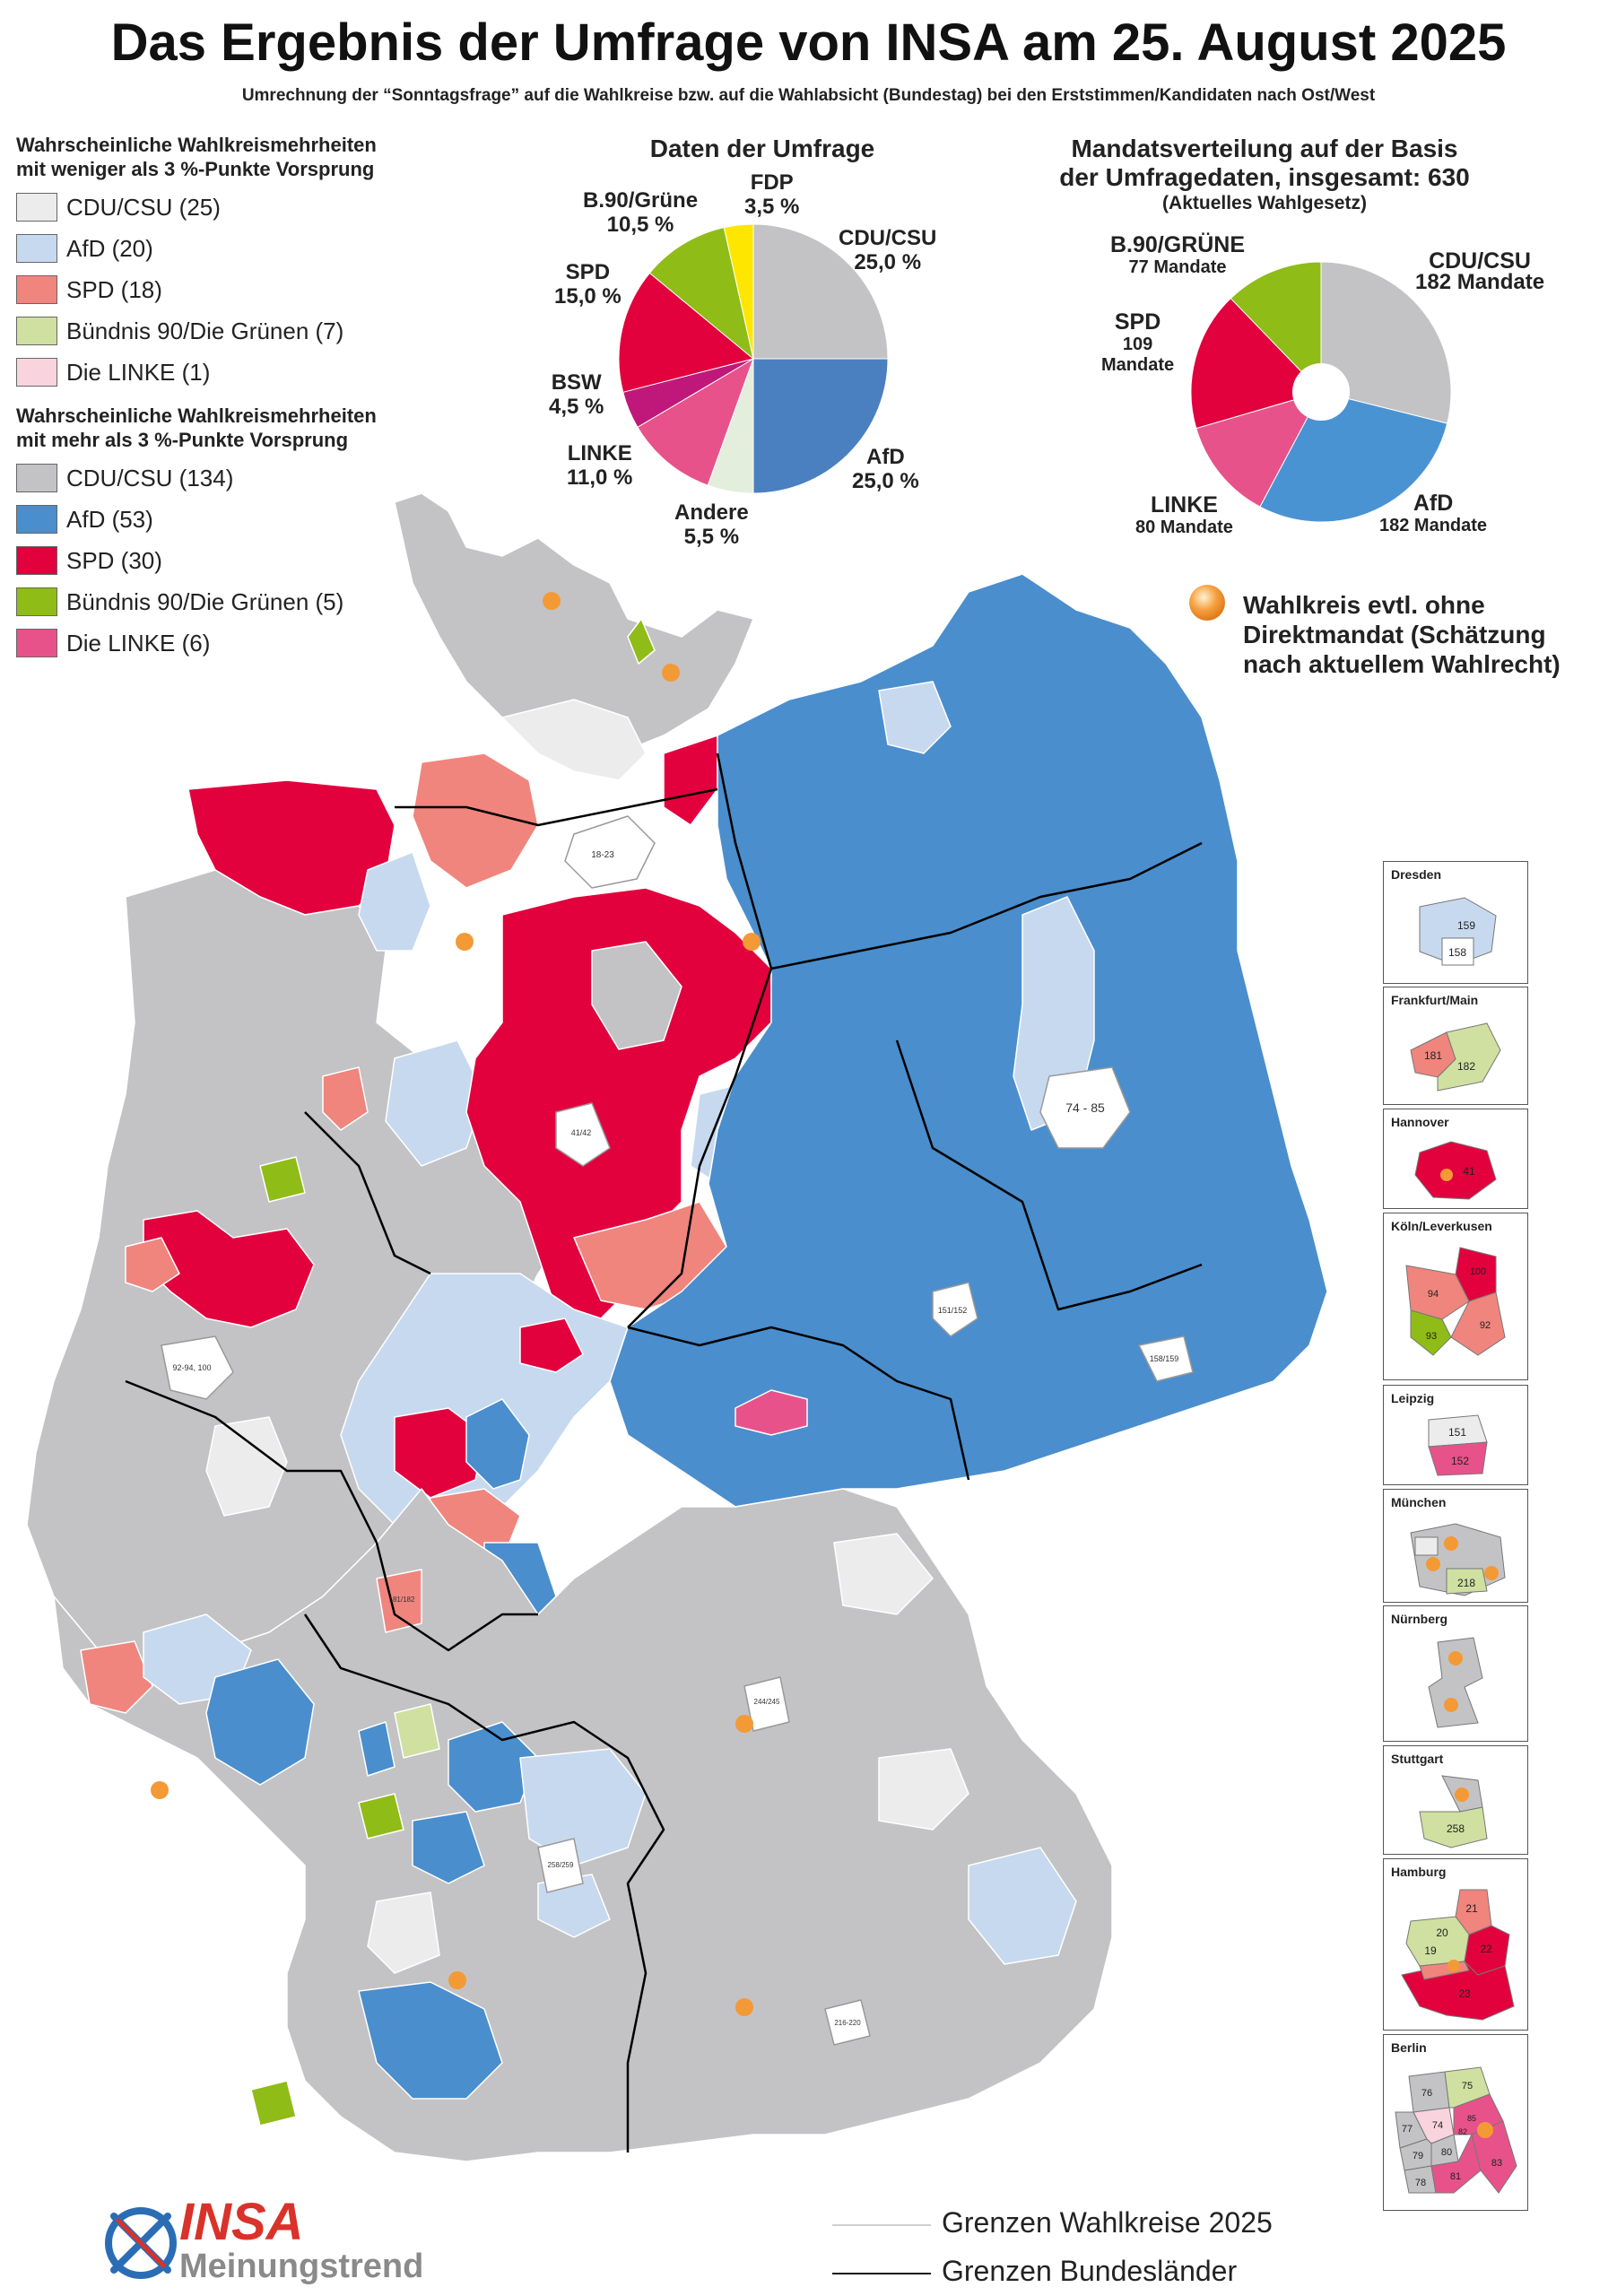 The height and width of the screenshot is (2296, 1617). What do you see at coordinates (1437, 2125) in the screenshot?
I see `svg-text: 74` at bounding box center [1437, 2125].